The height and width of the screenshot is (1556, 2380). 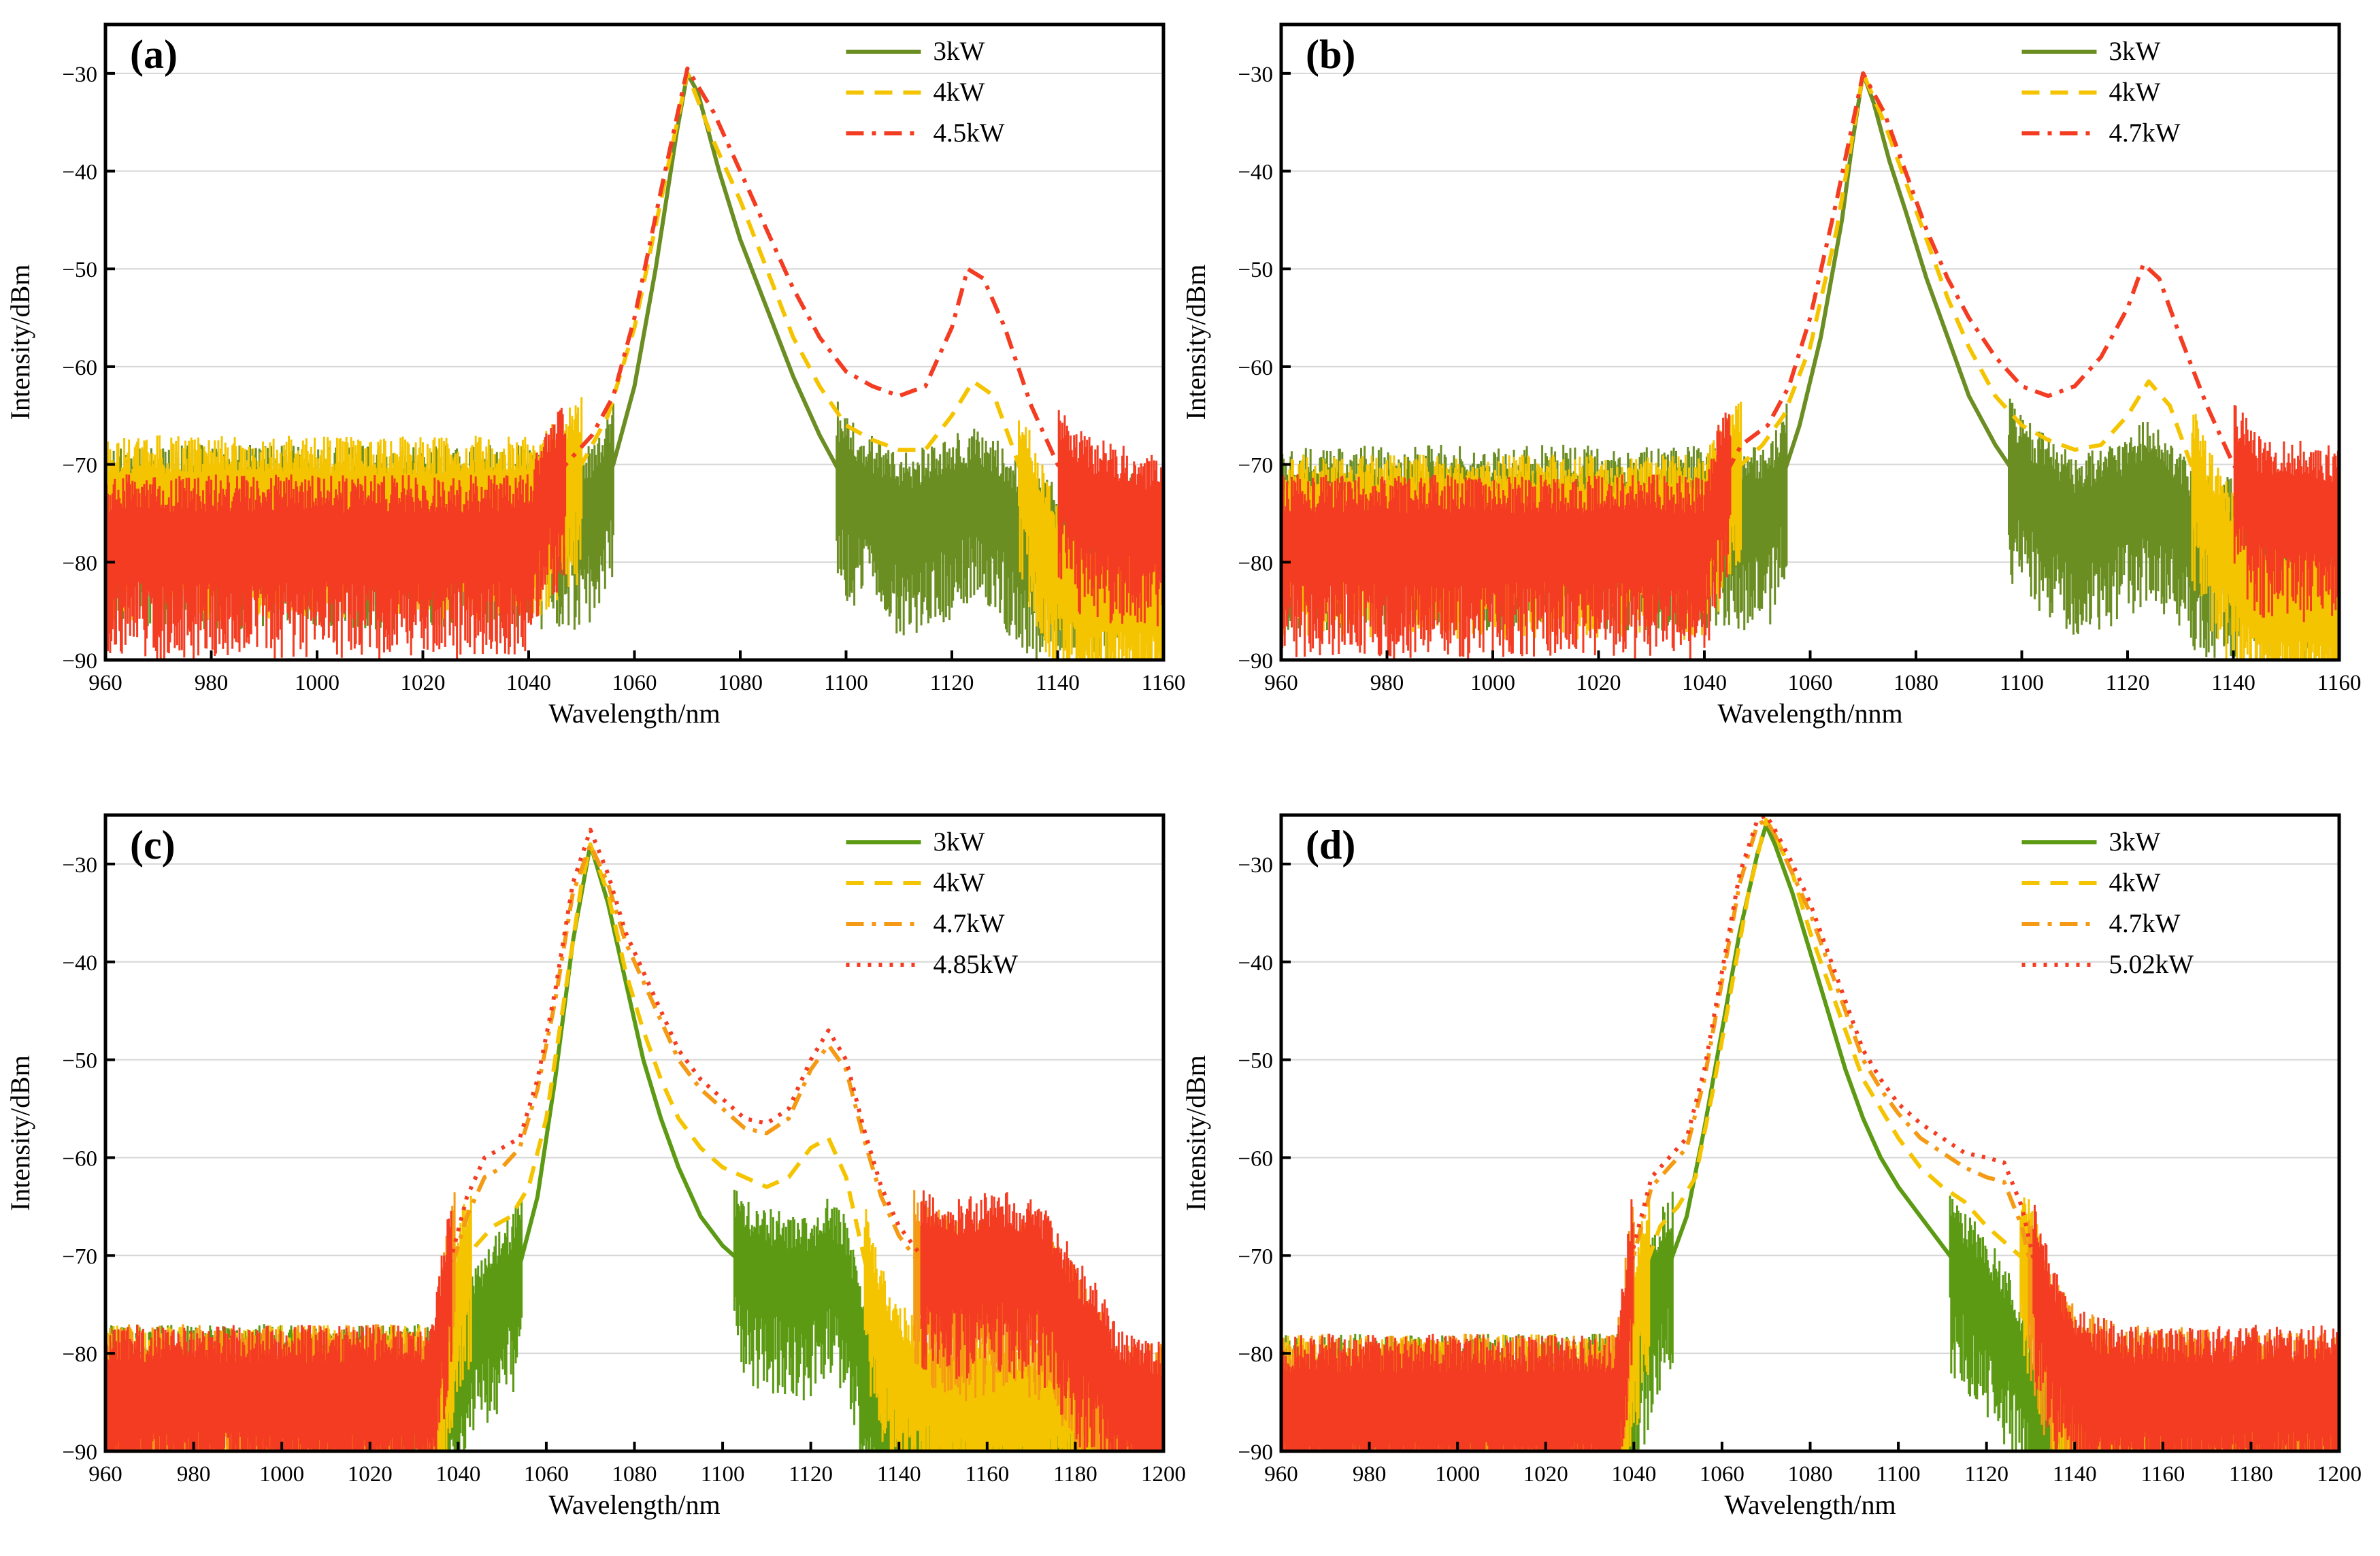 What do you see at coordinates (2151, 964) in the screenshot?
I see `legend-label-5.02kW: 5.02kW` at bounding box center [2151, 964].